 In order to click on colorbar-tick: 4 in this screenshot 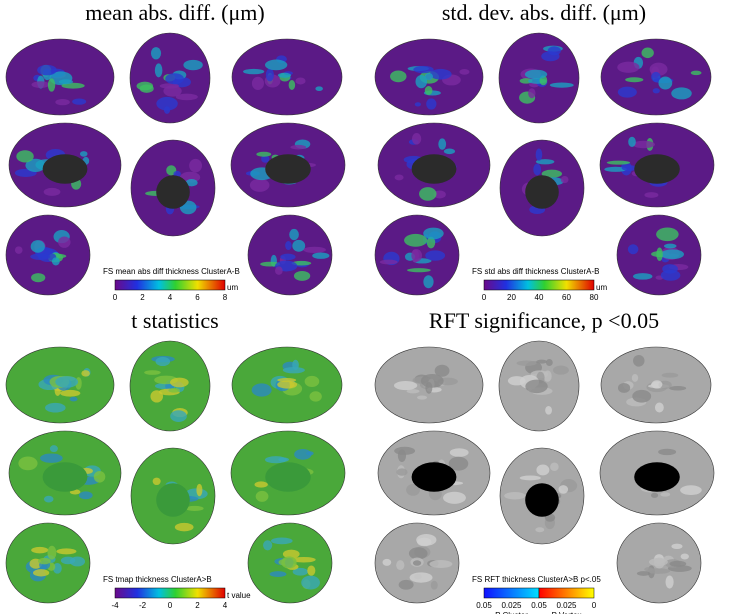, I will do `click(170, 297)`.